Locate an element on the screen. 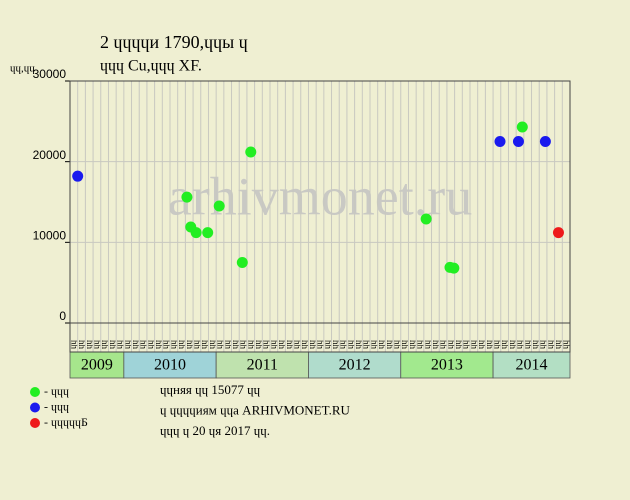 Image resolution: width=630 pixels, height=500 pixels. chart-title: 2 ɥɥɥɥи 1790,ɥɥы ɥ is located at coordinates (174, 42).